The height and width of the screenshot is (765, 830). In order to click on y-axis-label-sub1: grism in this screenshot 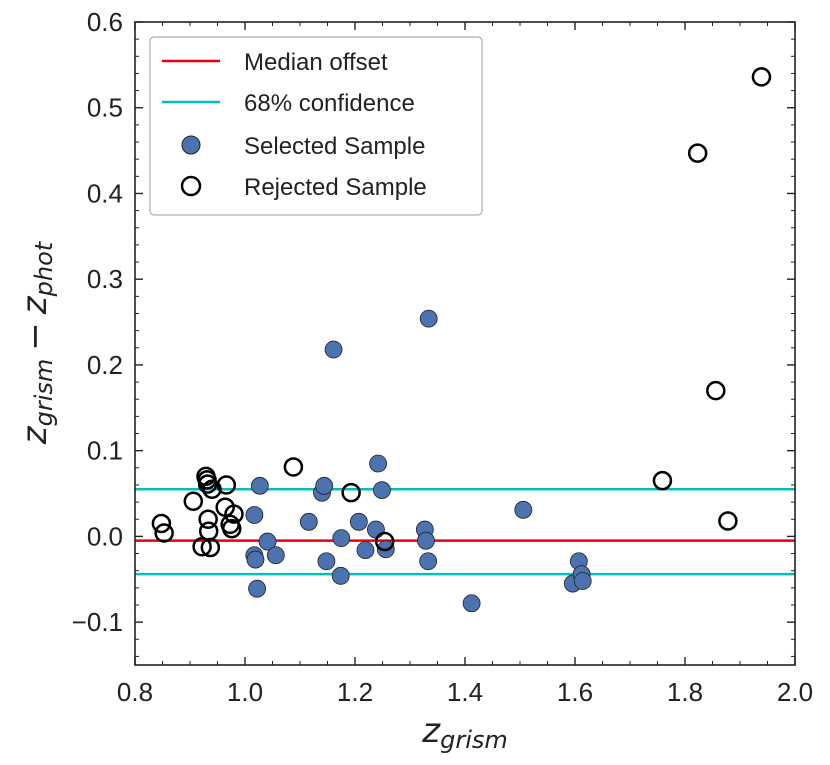, I will do `click(44, 393)`.